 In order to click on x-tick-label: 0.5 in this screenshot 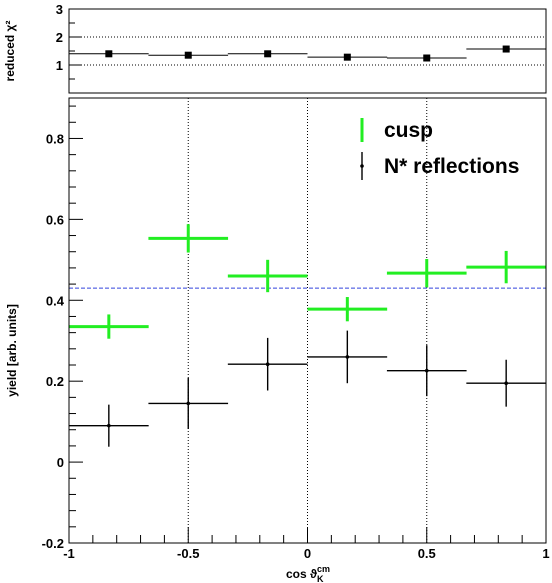, I will do `click(427, 553)`.